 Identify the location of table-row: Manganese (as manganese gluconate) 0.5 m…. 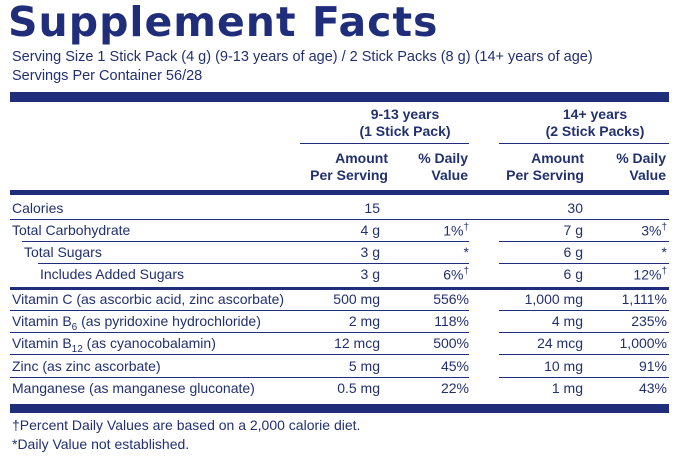
(339, 389).